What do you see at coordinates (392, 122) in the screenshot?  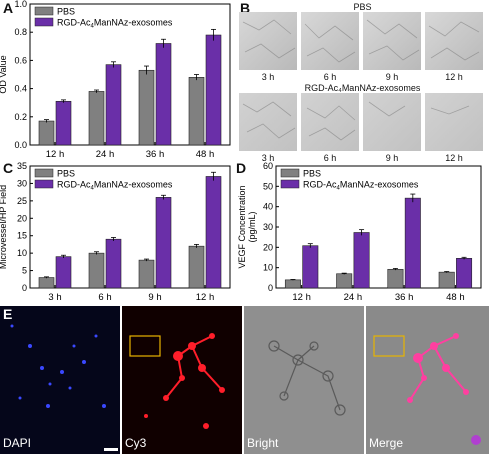 I see `micro-rgd-9h` at bounding box center [392, 122].